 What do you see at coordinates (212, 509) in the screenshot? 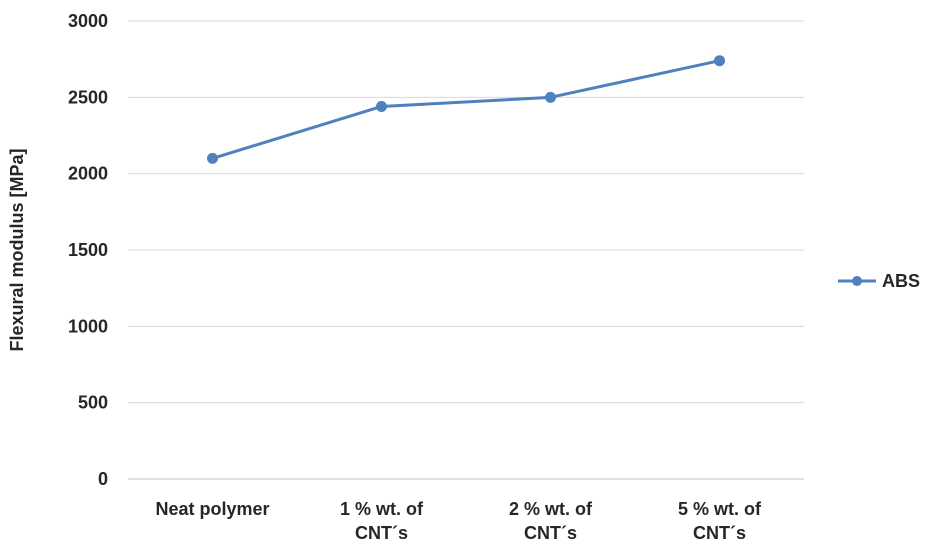
I see `x-tick-label: Neat polymer` at bounding box center [212, 509].